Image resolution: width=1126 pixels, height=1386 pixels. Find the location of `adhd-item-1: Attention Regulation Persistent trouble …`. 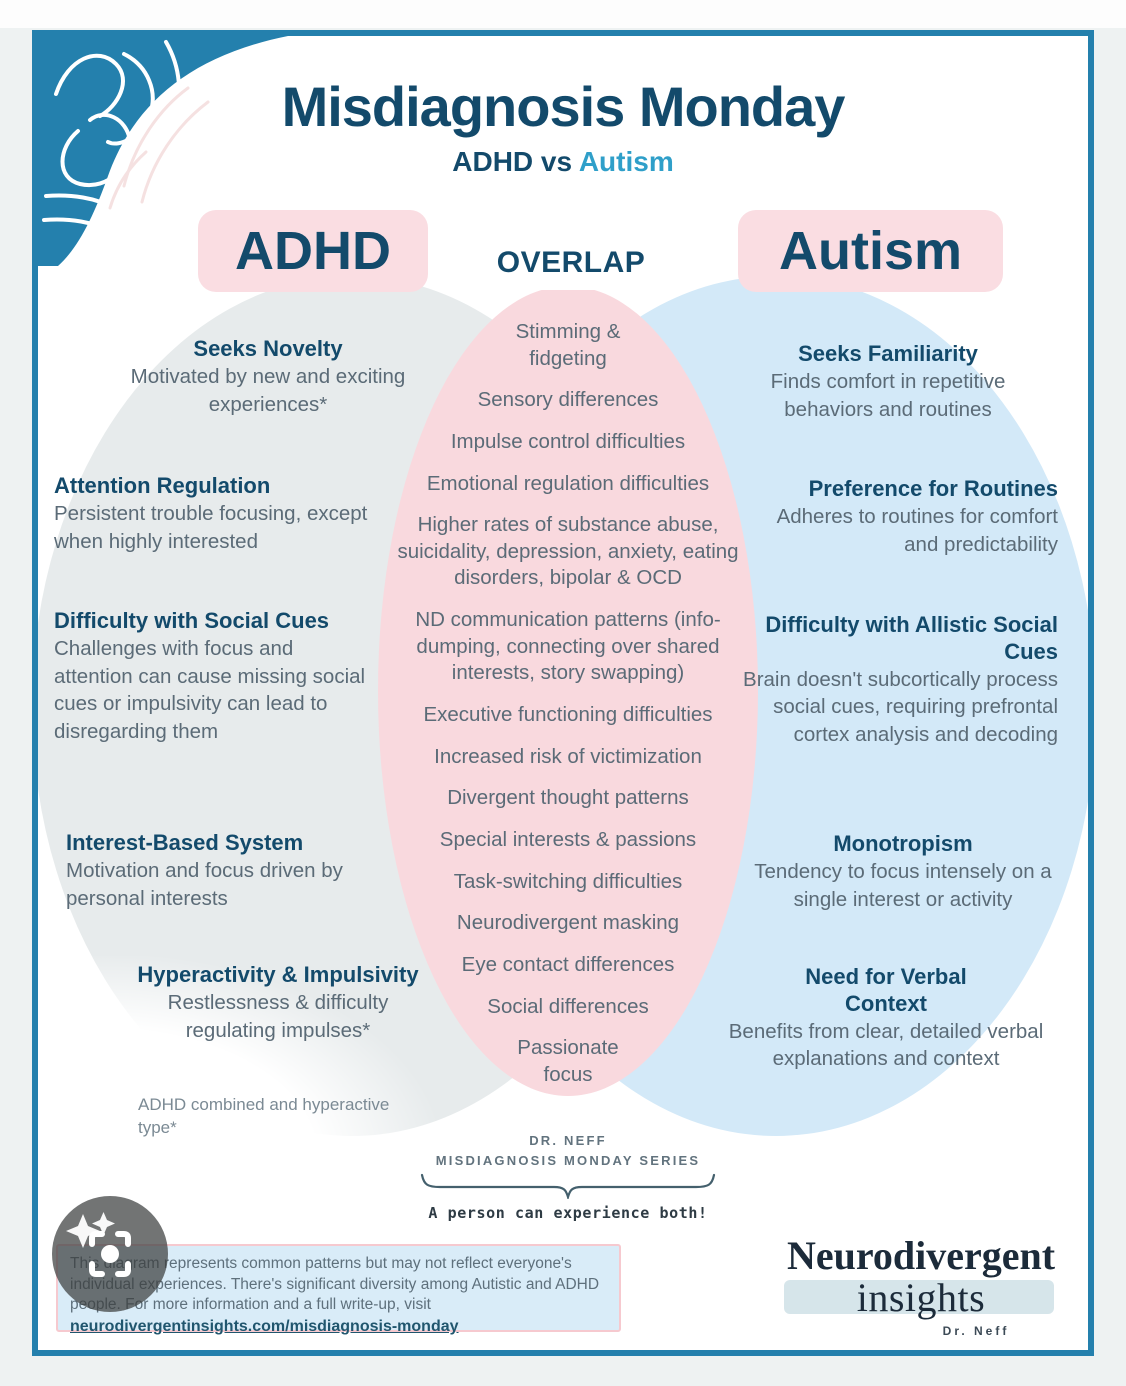

adhd-item-1: Attention Regulation Persistent trouble … is located at coordinates (219, 514).